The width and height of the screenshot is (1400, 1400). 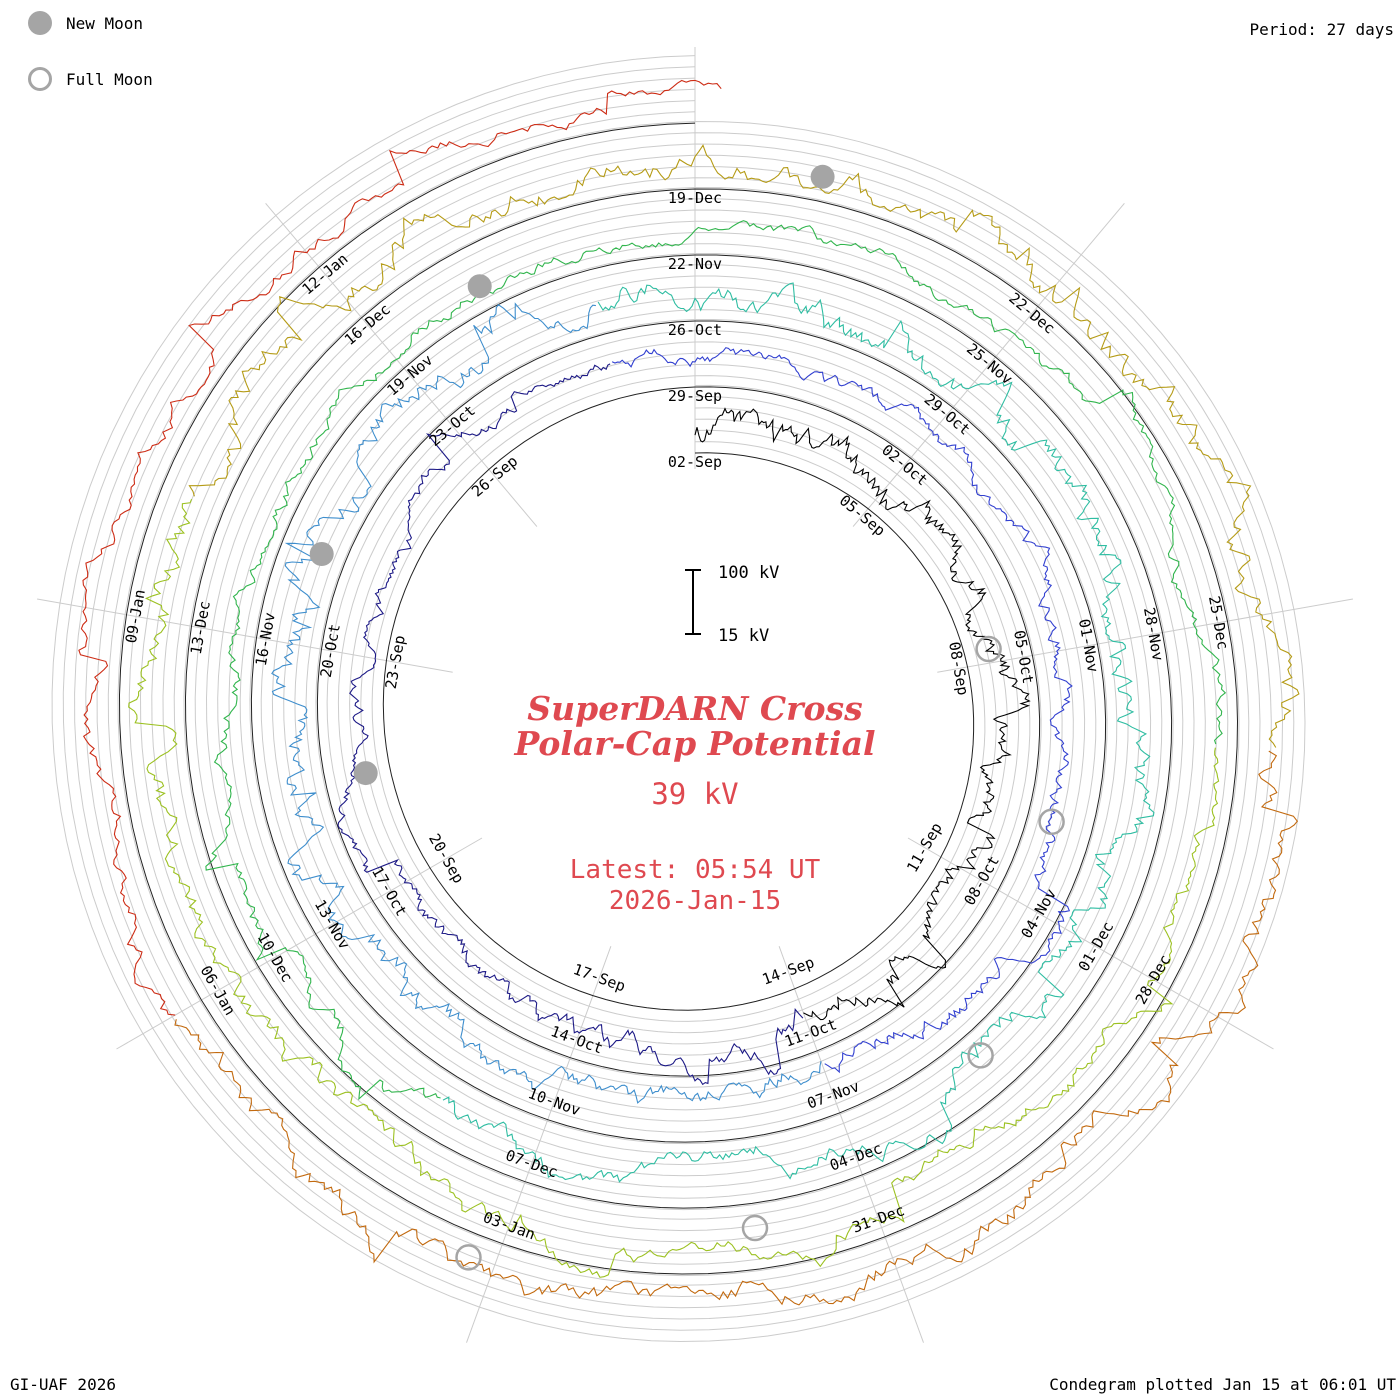 I want to click on date-label: 22-Dec, so click(x=1031, y=313).